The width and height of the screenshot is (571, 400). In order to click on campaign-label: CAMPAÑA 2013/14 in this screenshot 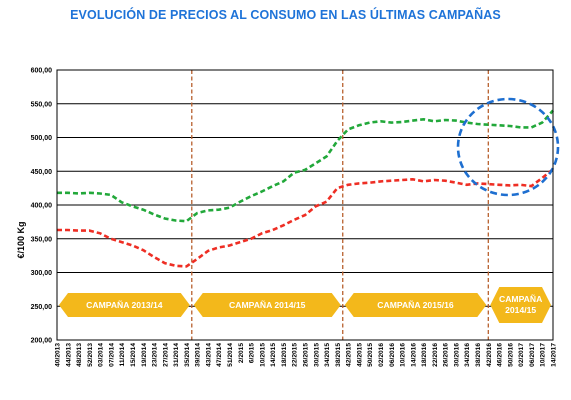, I will do `click(124, 305)`.